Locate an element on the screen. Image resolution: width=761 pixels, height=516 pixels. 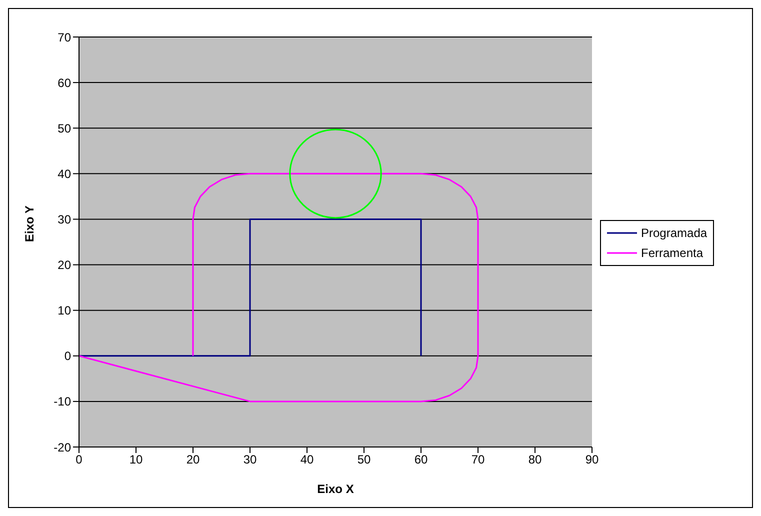
y-tick-label: -10 is located at coordinates (63, 401).